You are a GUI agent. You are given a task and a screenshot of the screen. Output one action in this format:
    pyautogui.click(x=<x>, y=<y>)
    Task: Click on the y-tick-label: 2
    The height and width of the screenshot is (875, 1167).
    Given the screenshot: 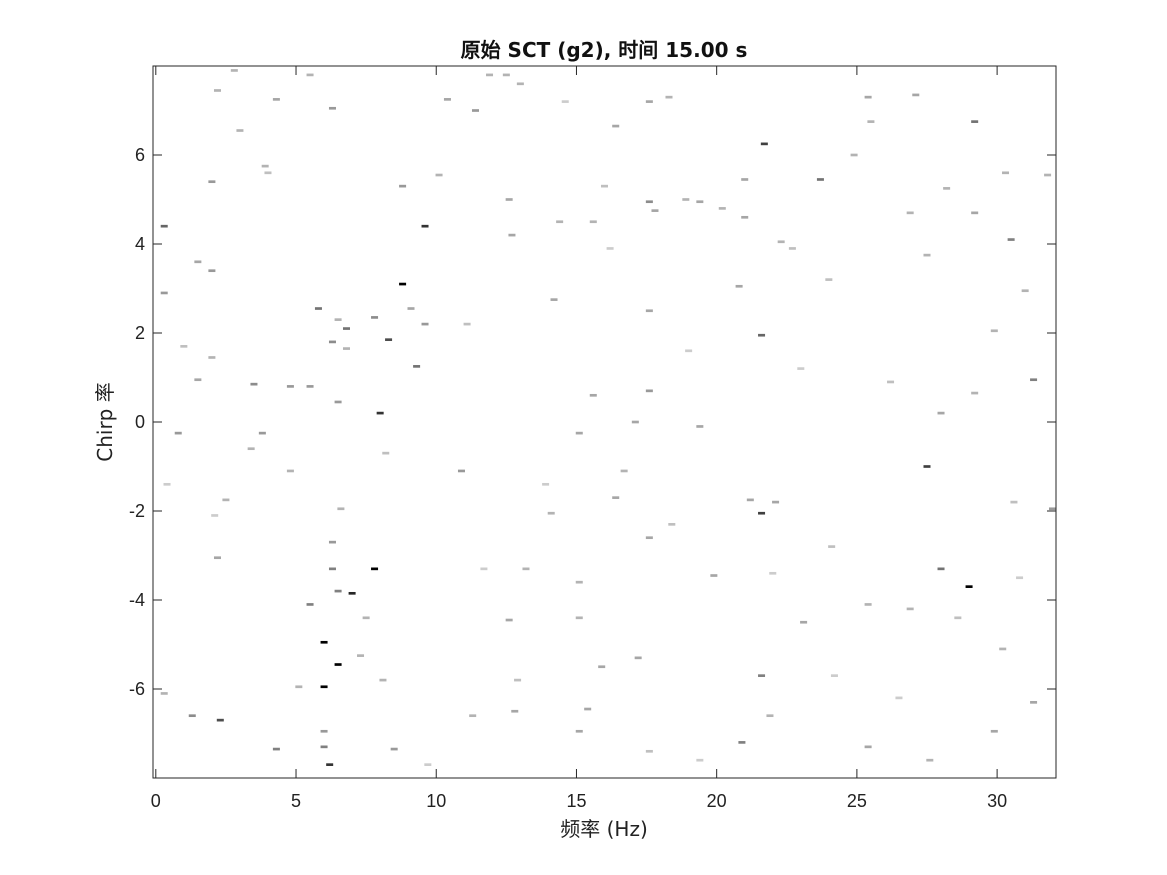 What is the action you would take?
    pyautogui.click(x=140, y=333)
    